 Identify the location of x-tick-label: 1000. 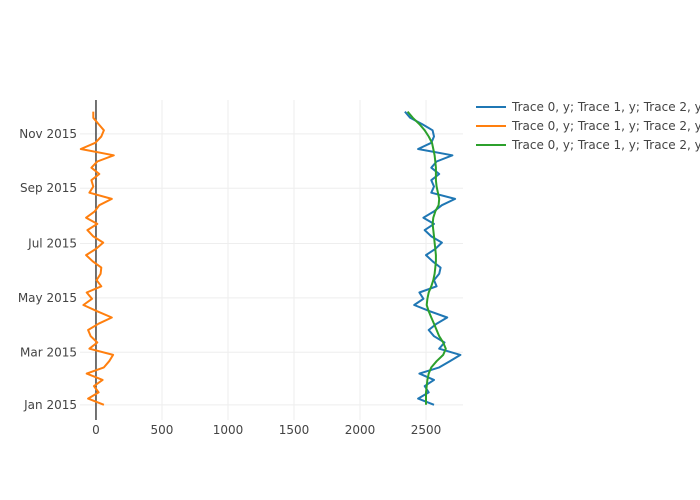
(228, 430).